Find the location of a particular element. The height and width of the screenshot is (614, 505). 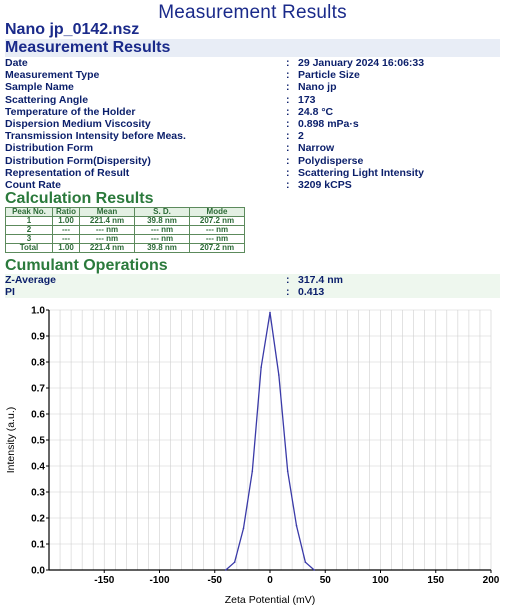

result-value: Scattering Light Intensity is located at coordinates (361, 172).